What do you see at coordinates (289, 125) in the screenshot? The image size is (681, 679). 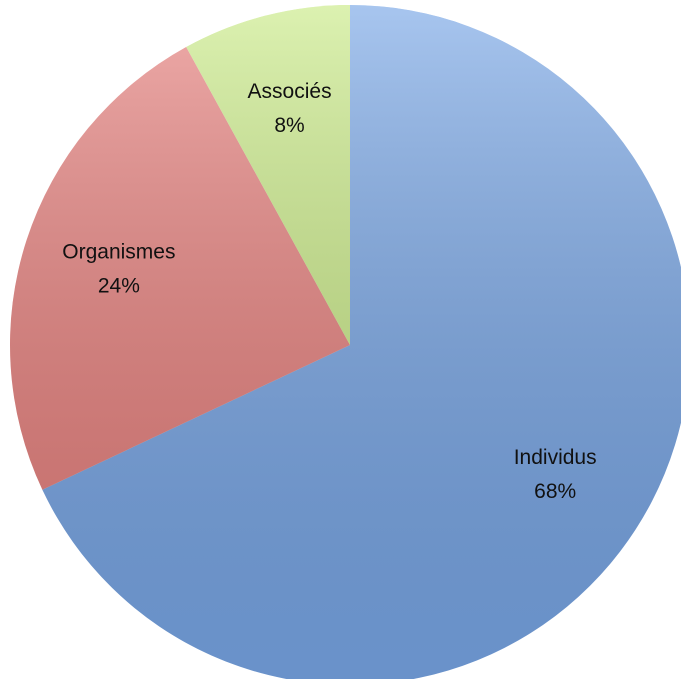 I see `slice-value-label: 8%` at bounding box center [289, 125].